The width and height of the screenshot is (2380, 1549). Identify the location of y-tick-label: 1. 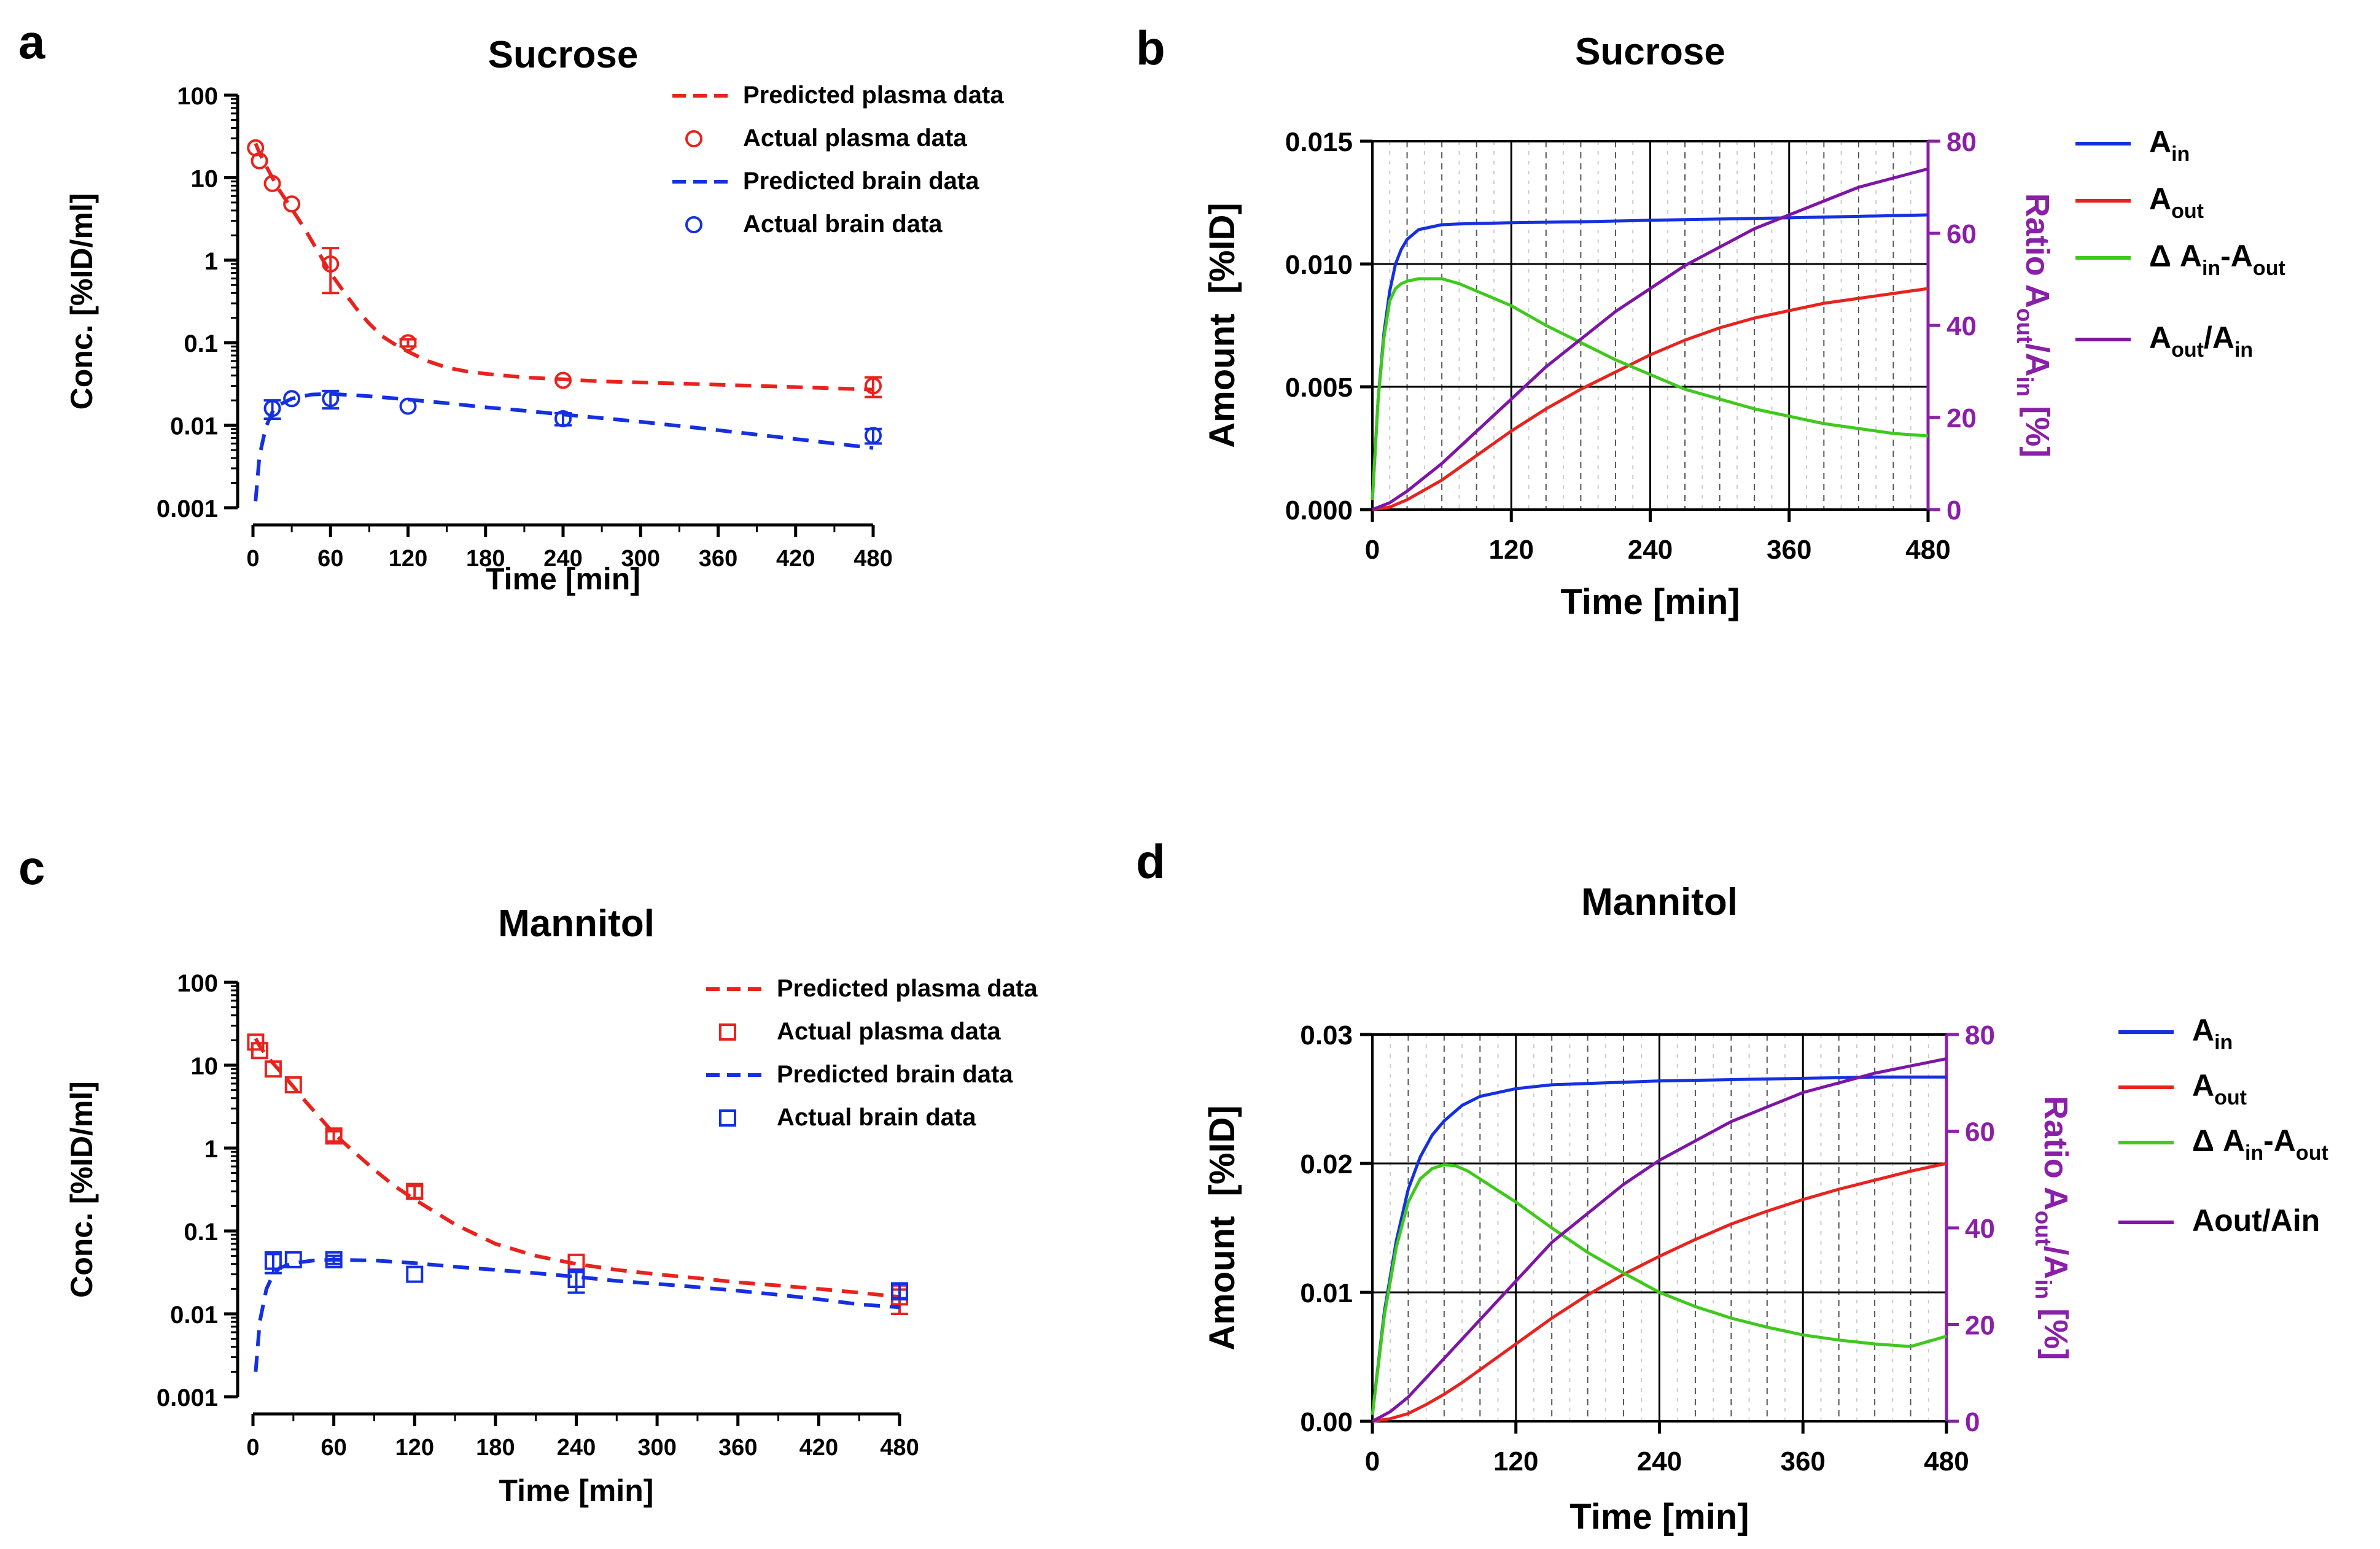
(211, 1149).